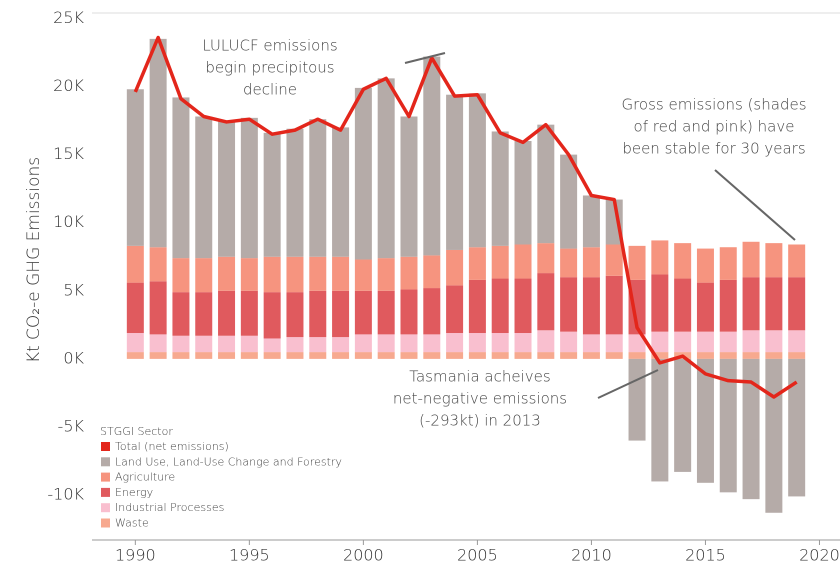  I want to click on annotation: (-293kt) in 2013, so click(480, 421).